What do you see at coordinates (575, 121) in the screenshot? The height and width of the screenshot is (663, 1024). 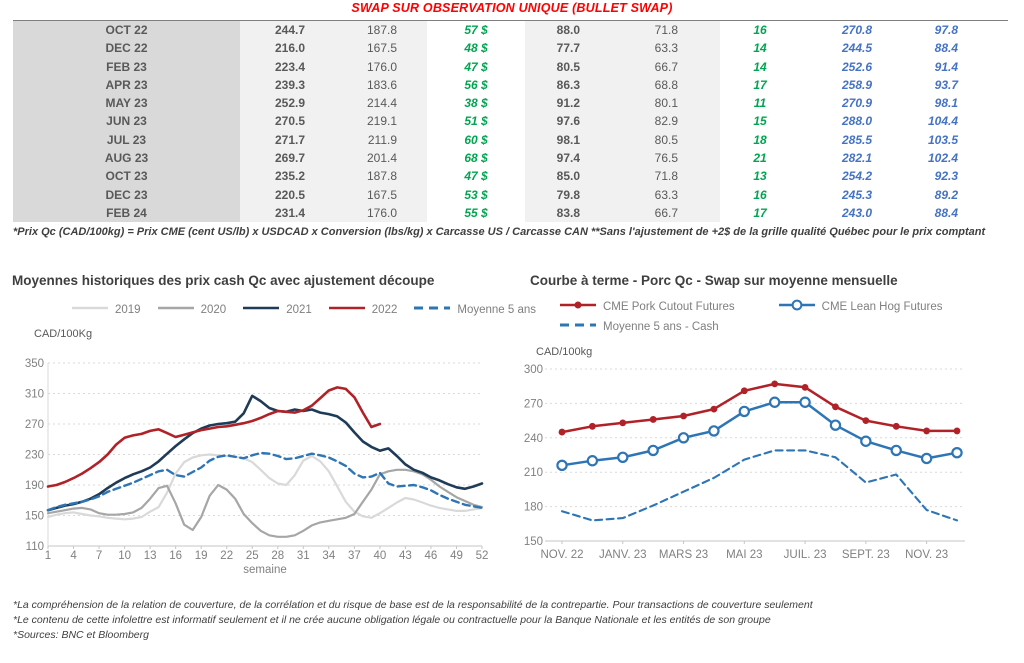 I see `table-cell: 97.6` at bounding box center [575, 121].